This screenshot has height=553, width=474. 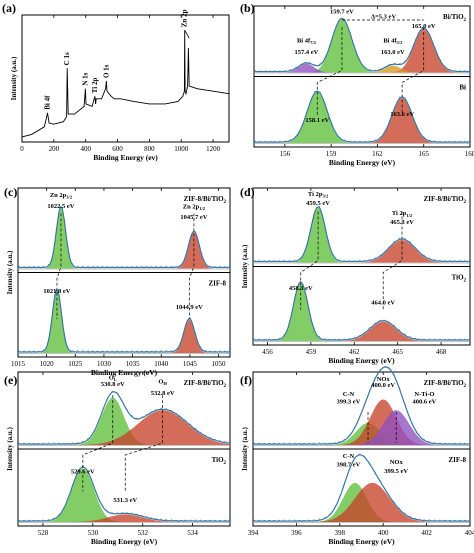 What do you see at coordinates (61, 196) in the screenshot?
I see `peak-annotation: Zn 2p3/2` at bounding box center [61, 196].